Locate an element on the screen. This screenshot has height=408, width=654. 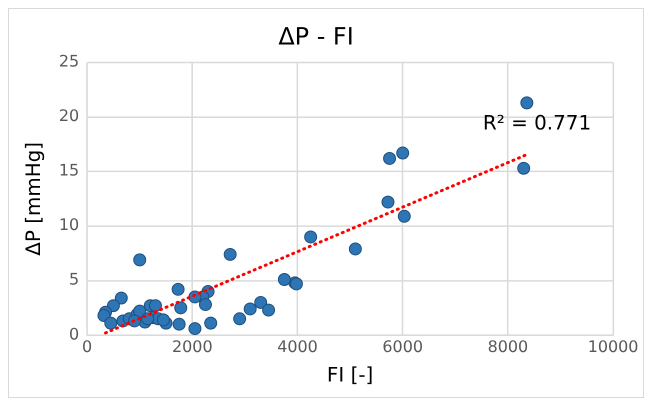
y-tick-label: 15 is located at coordinates (69, 170).